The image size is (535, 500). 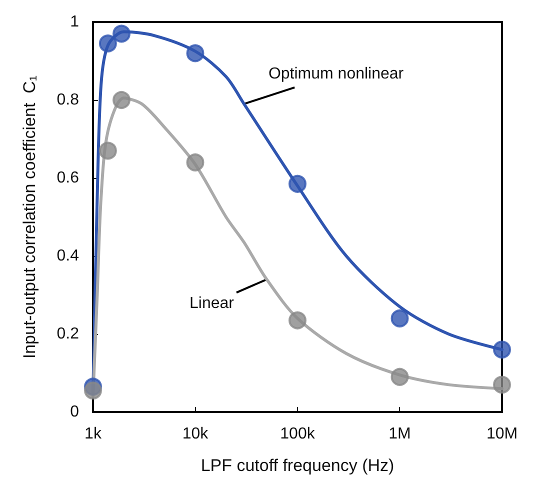 I want to click on x-tick-label: 100k, so click(x=298, y=434).